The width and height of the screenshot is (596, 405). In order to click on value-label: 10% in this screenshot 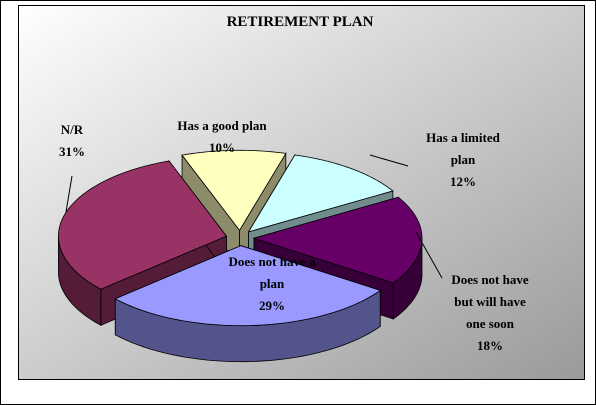, I will do `click(222, 147)`.